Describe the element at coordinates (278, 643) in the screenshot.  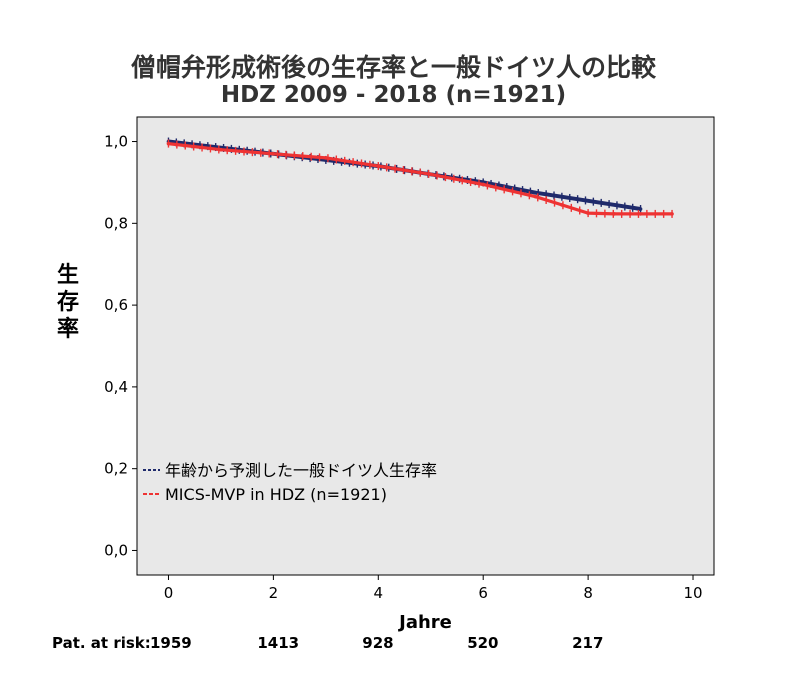
I see `risk-table-value: 1413` at that location.